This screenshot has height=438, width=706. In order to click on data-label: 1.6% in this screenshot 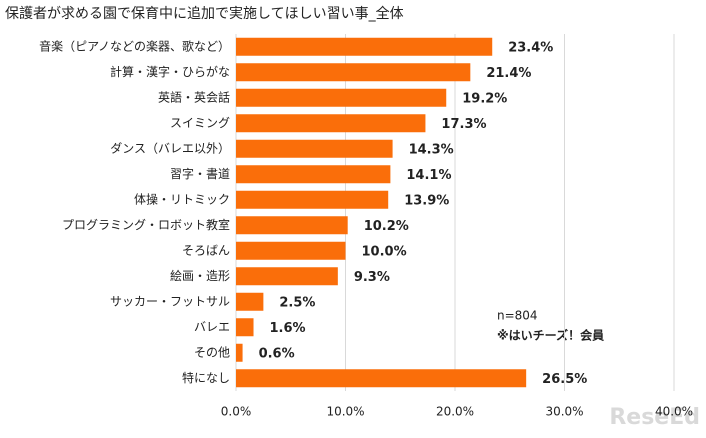, I will do `click(288, 328)`.